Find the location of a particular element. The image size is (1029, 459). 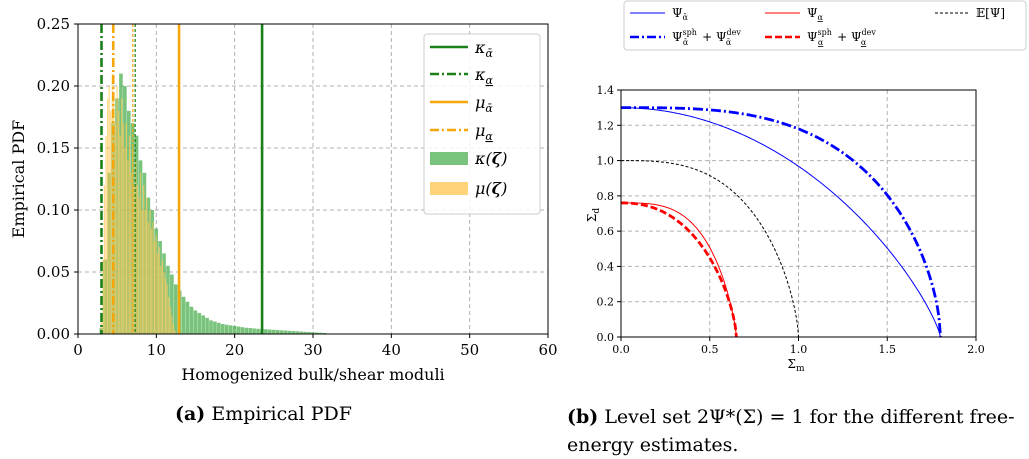

caption-a: (a) Empirical PDF is located at coordinates (263, 414).